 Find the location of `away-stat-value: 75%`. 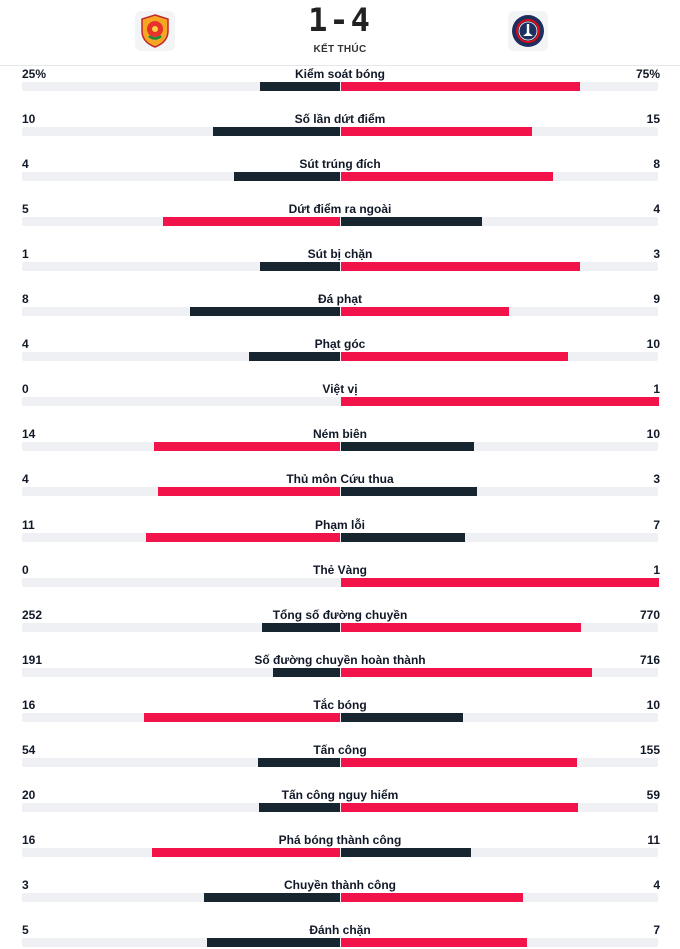

away-stat-value: 75% is located at coordinates (647, 74).